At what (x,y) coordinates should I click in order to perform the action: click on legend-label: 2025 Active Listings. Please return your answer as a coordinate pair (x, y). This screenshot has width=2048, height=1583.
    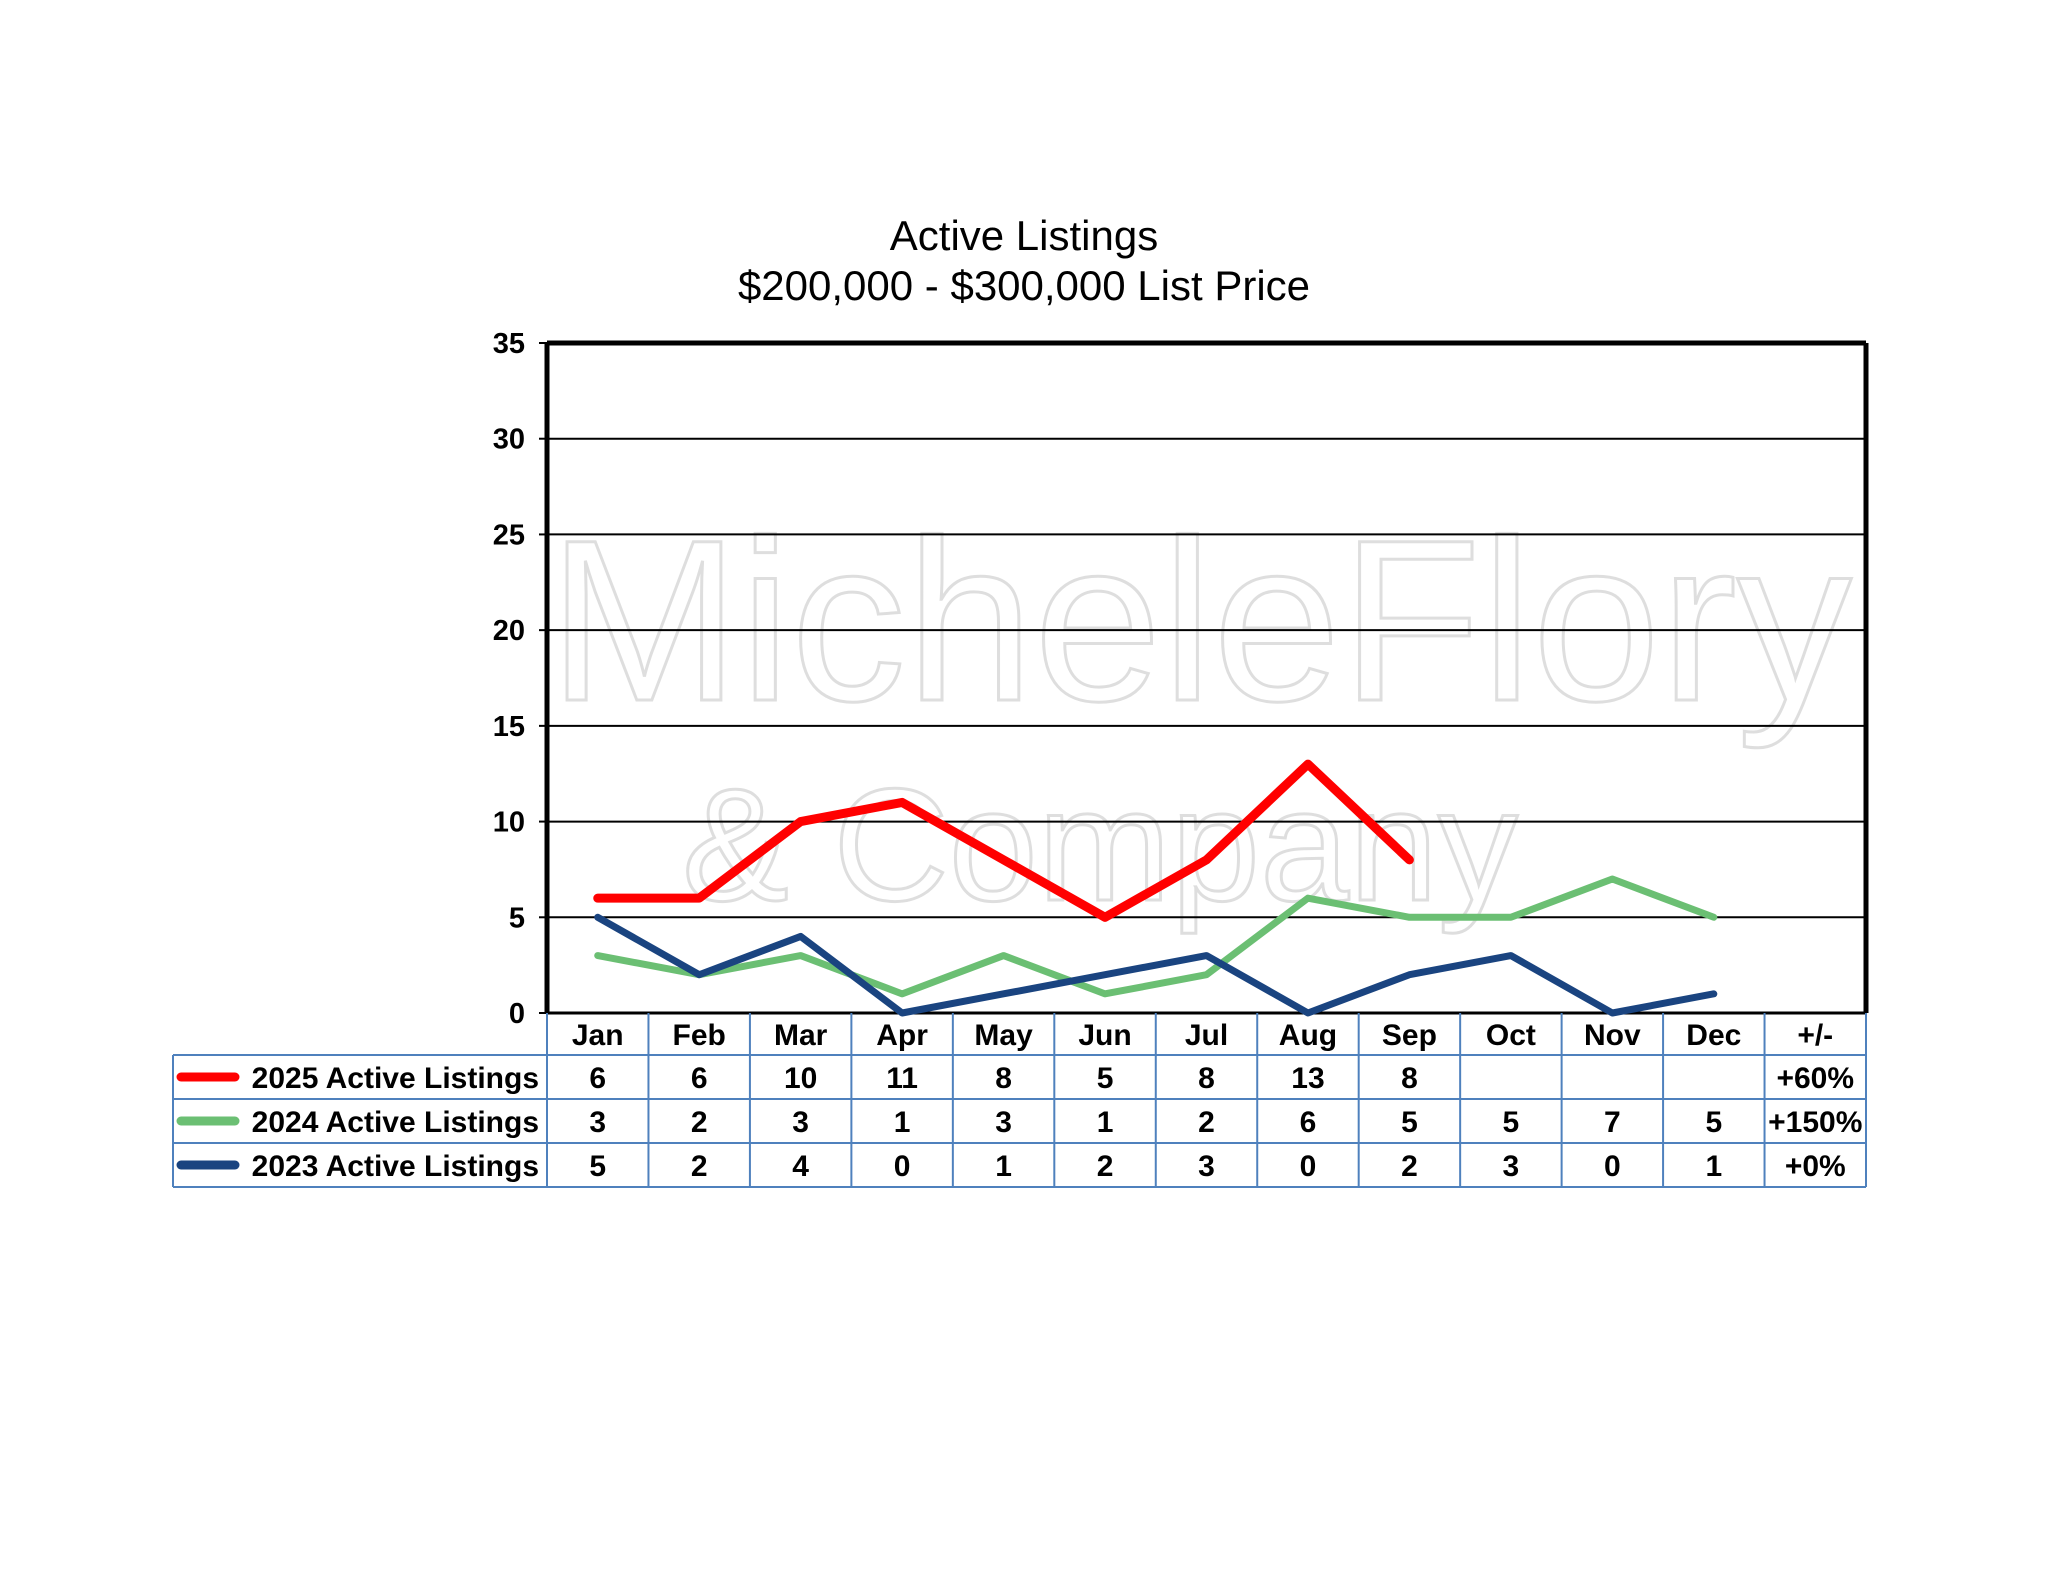
    Looking at the image, I should click on (395, 1078).